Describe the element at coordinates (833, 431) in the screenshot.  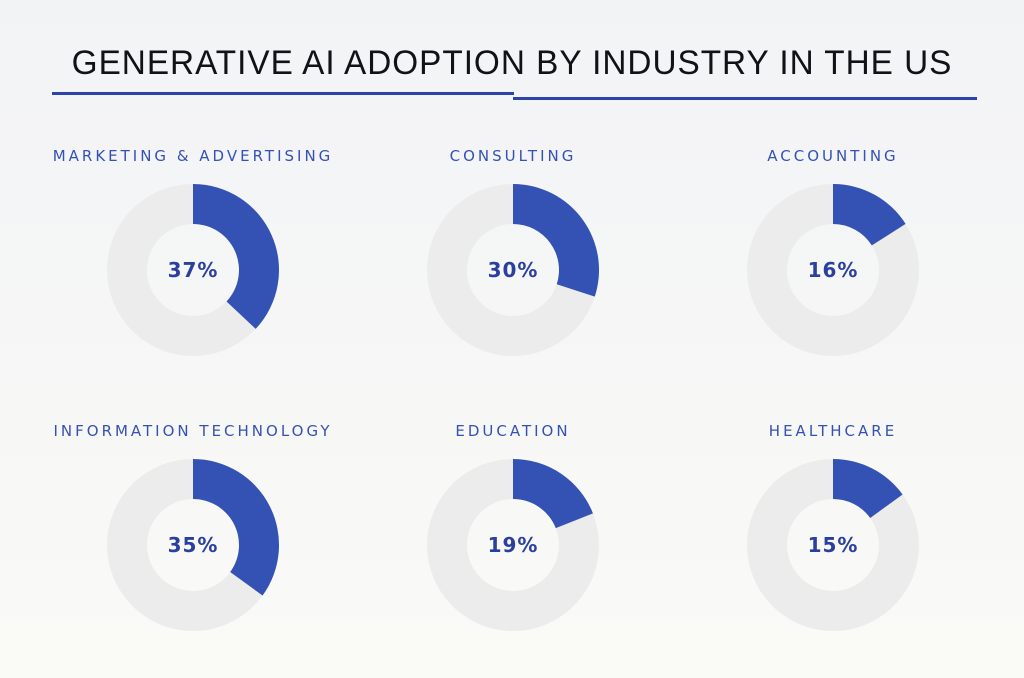
I see `donut-label: HEALTHCARE` at that location.